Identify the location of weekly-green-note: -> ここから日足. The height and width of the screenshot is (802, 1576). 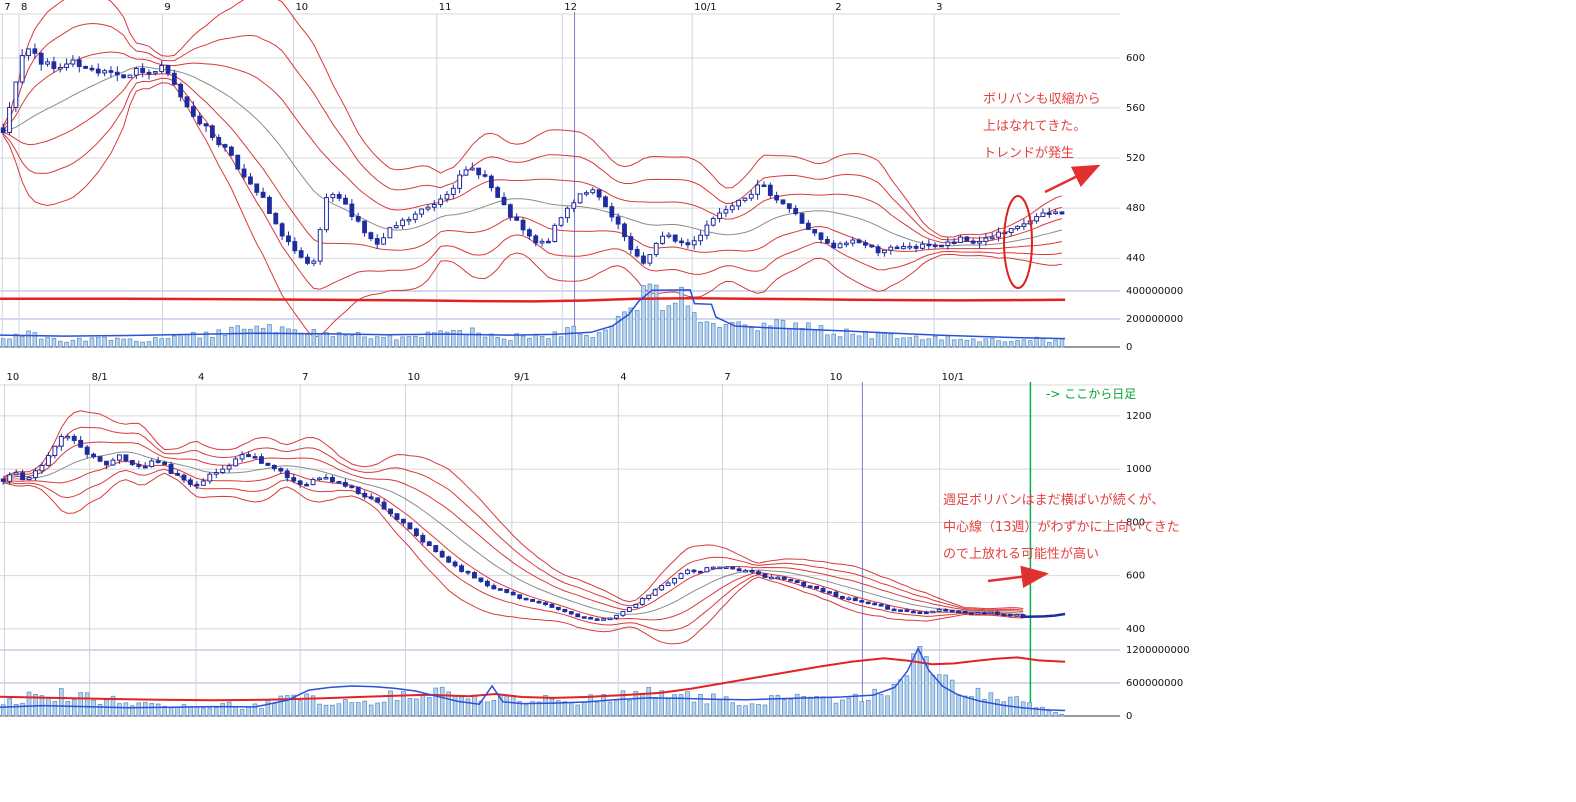
(1091, 394).